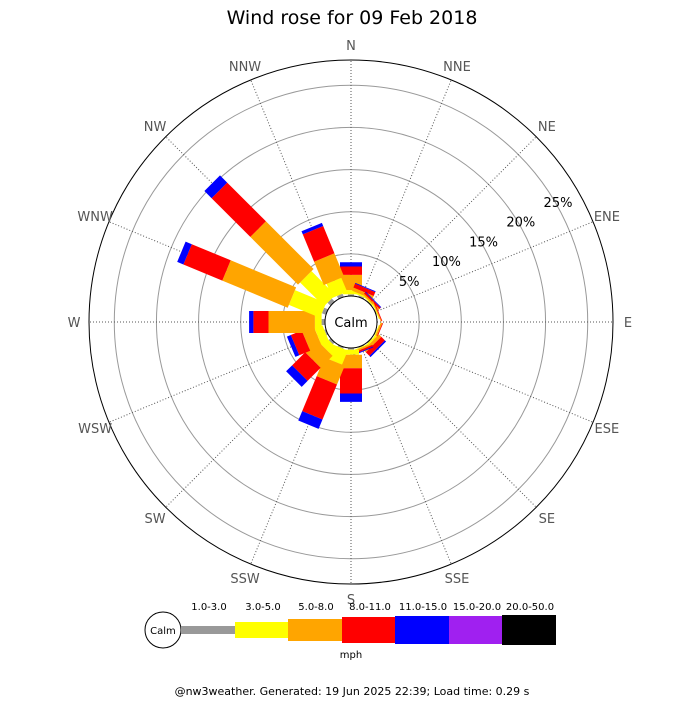 This screenshot has height=704, width=700. Describe the element at coordinates (95, 217) in the screenshot. I see `direction-label-wnw: WNW` at that location.